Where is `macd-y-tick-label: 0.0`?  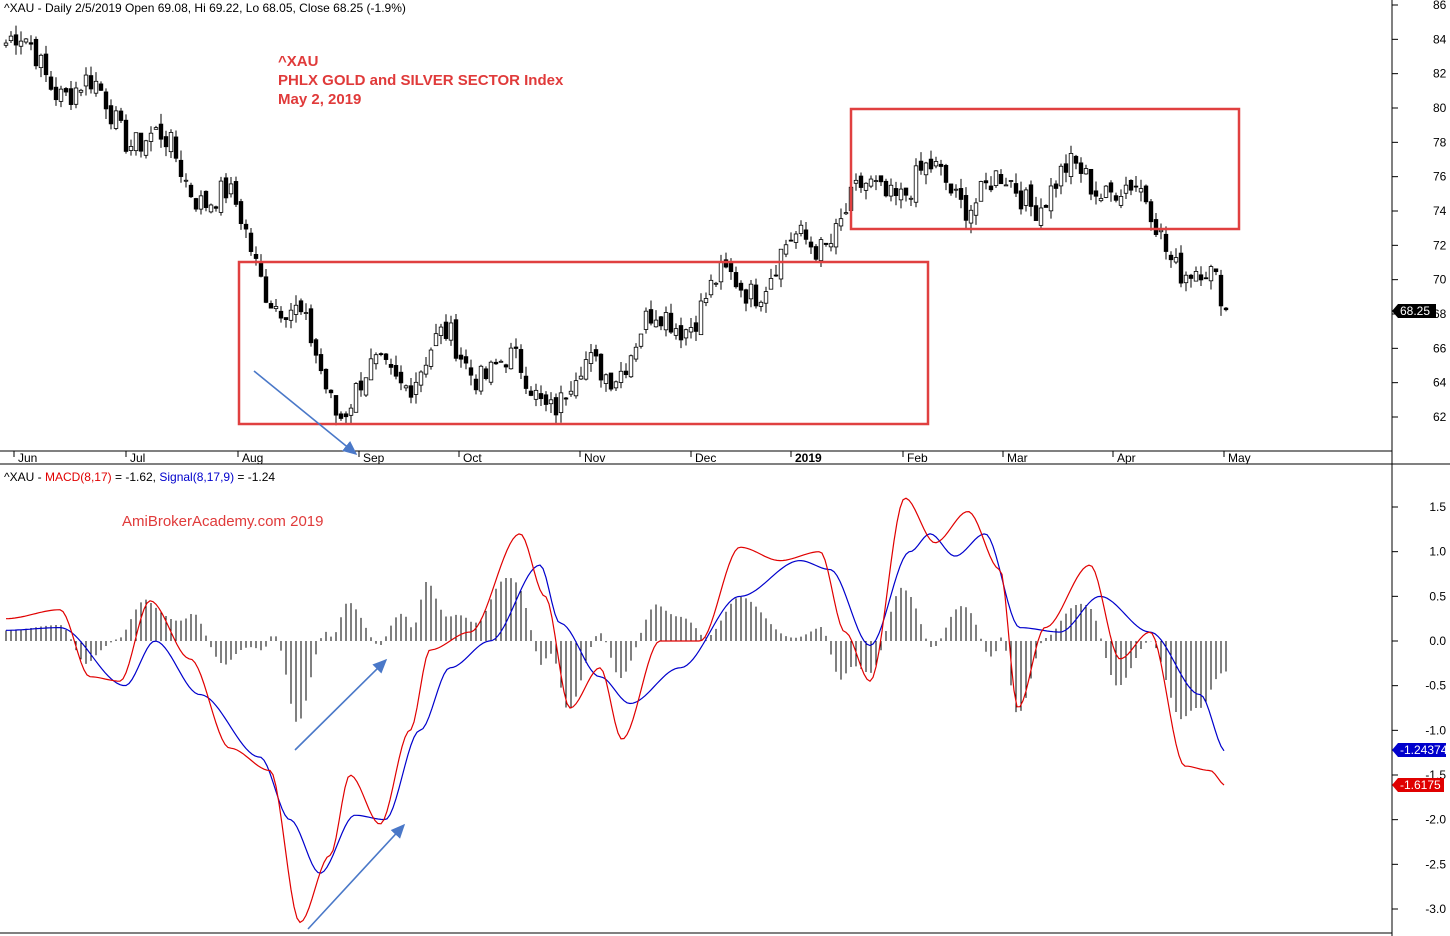
macd-y-tick-label: 0.0 is located at coordinates (1437, 641).